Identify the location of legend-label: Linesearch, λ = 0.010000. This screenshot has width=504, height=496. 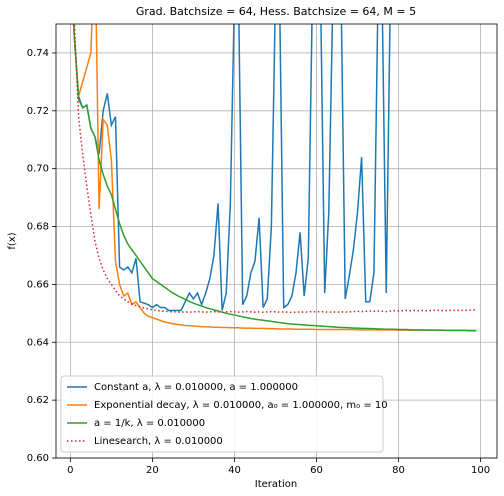
(158, 441).